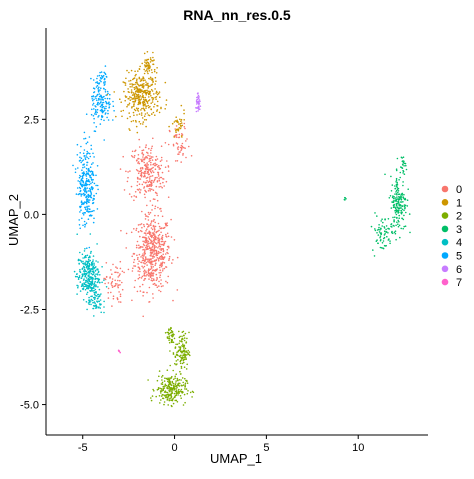  What do you see at coordinates (459, 257) in the screenshot?
I see `legend-label-5: 5` at bounding box center [459, 257].